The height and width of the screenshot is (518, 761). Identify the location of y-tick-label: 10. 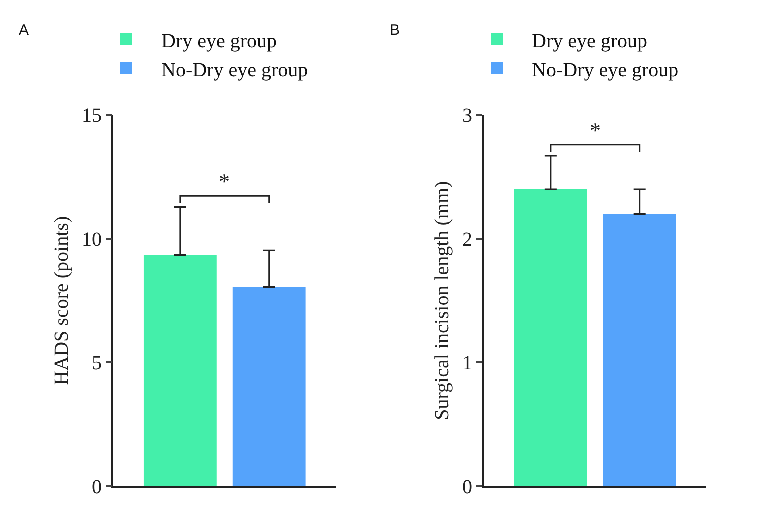
(92, 239).